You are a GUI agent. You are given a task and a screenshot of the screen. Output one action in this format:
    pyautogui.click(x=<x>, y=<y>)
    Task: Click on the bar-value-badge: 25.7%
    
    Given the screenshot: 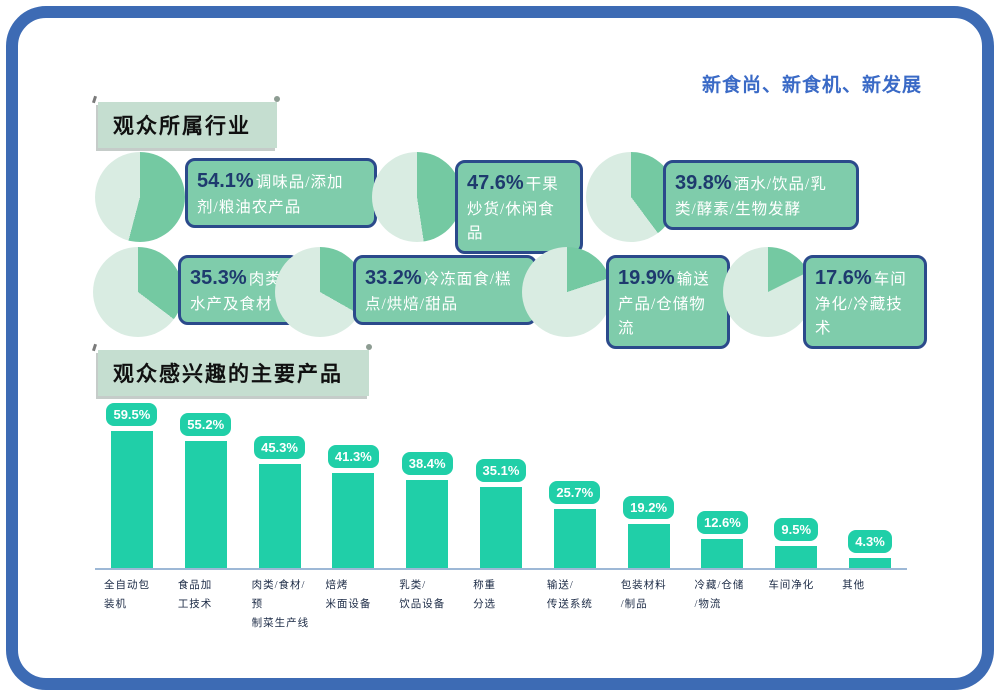 What is the action you would take?
    pyautogui.click(x=575, y=492)
    